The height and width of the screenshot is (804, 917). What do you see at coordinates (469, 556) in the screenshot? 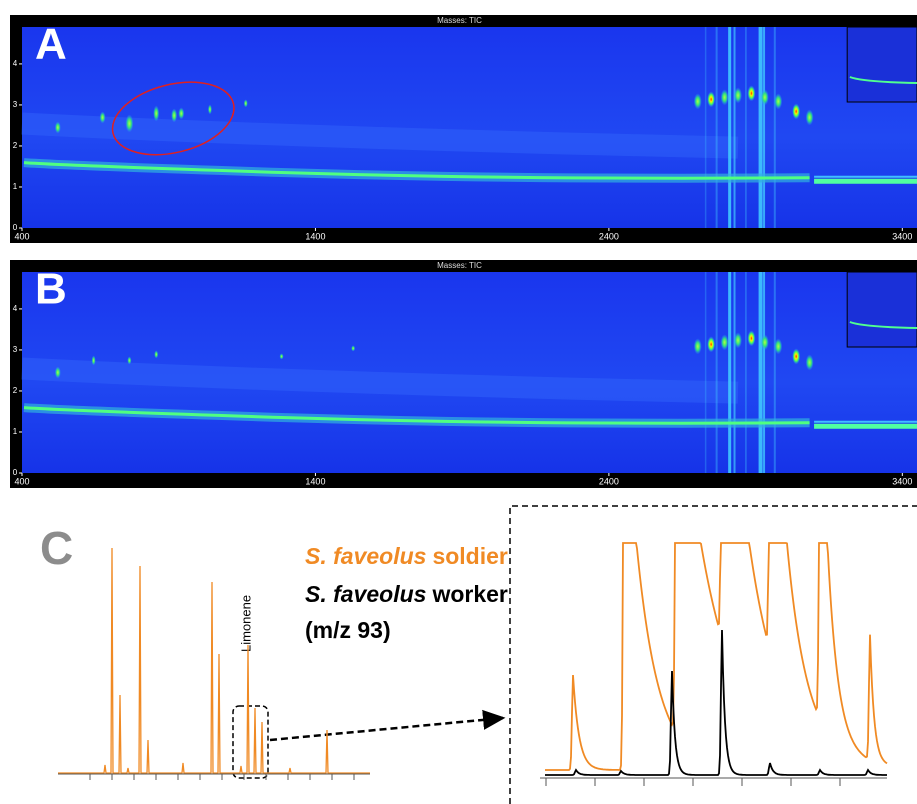
I see `legend-caste: soldier` at bounding box center [469, 556].